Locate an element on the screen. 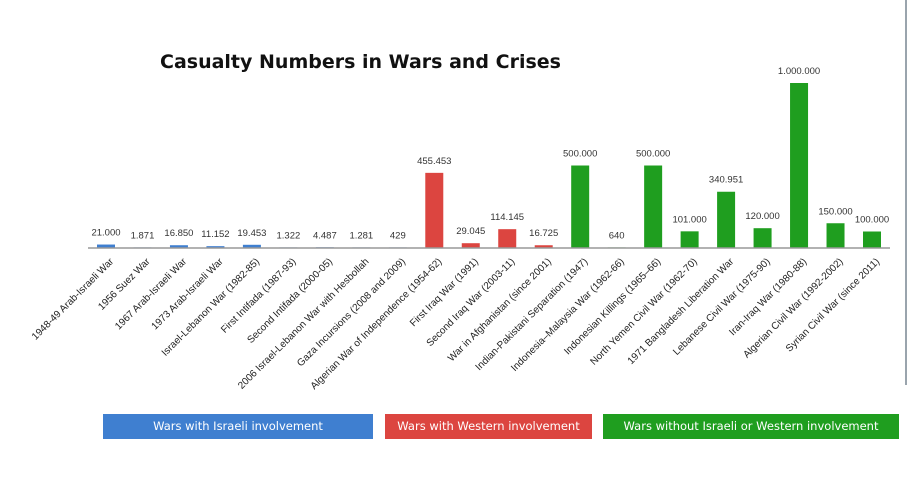 The height and width of the screenshot is (489, 915). legend-israeli: Wars with Israeli involvement is located at coordinates (238, 426).